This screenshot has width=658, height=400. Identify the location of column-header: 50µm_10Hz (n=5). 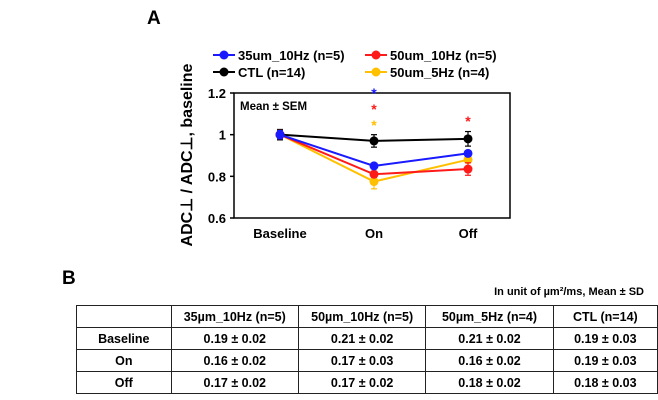
(362, 316).